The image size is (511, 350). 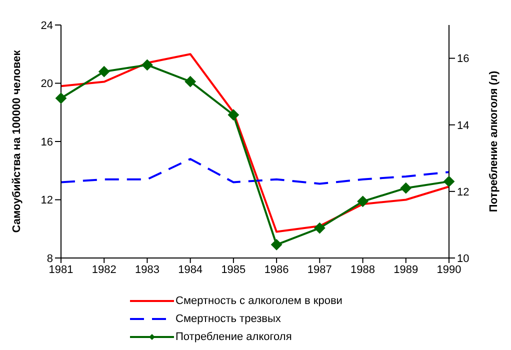 What do you see at coordinates (61, 270) in the screenshot?
I see `x-tick-label: 1981` at bounding box center [61, 270].